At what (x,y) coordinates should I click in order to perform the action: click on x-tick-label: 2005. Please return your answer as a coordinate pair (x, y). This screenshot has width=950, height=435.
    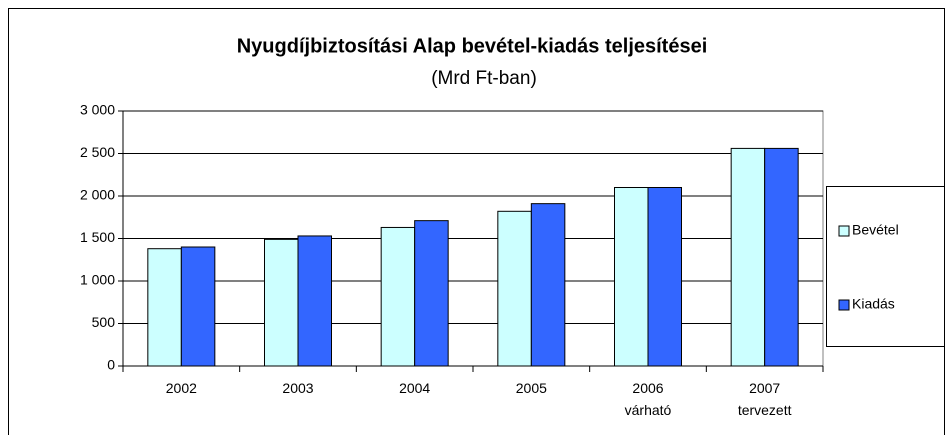
    Looking at the image, I should click on (531, 388).